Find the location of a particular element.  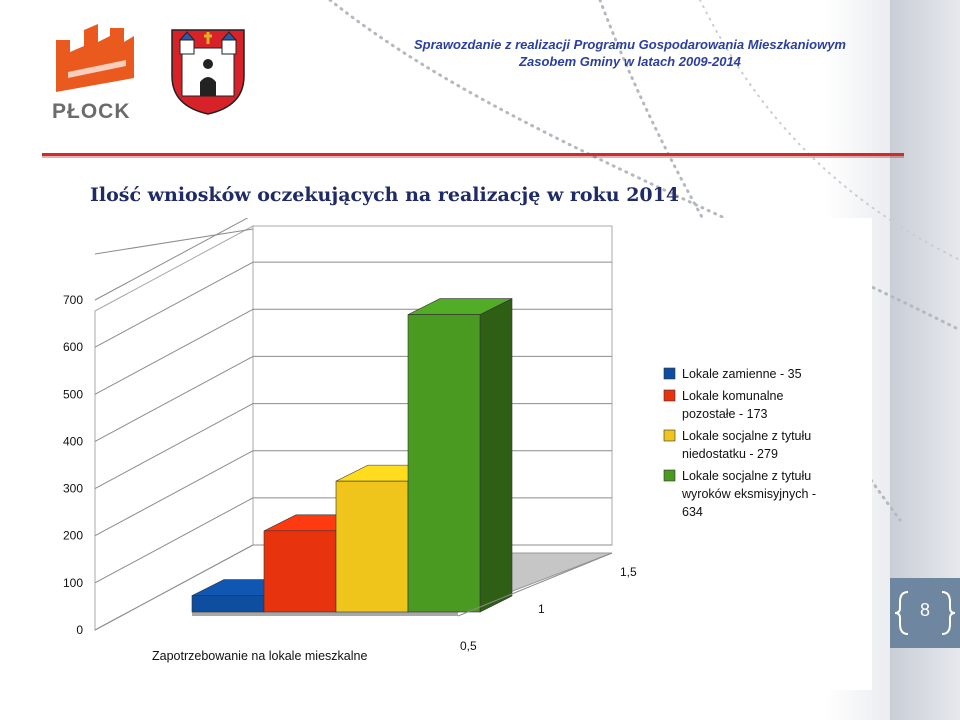

y-tick-label: 400 is located at coordinates (73, 441).